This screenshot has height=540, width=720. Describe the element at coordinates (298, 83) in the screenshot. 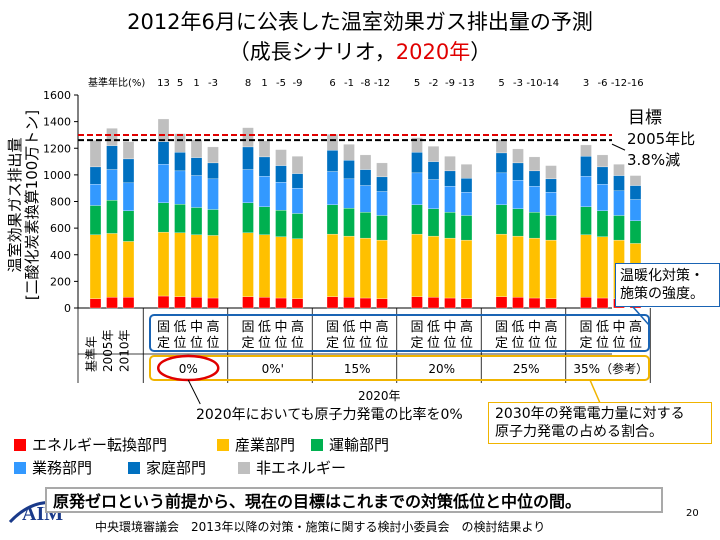

I see `ratio-label: -9` at that location.